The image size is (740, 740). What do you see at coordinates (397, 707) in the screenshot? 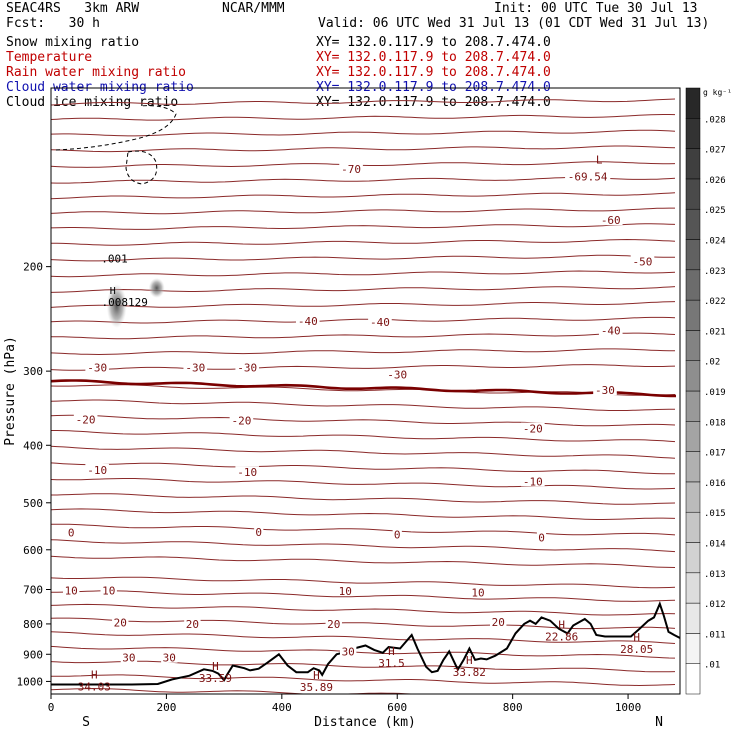
I see `x-tick-label: 600` at bounding box center [397, 707].